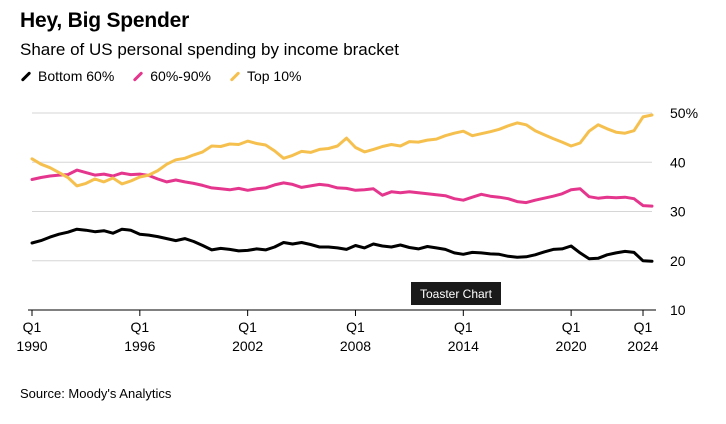 The height and width of the screenshot is (424, 726). What do you see at coordinates (571, 346) in the screenshot?
I see `x-tick-label-year-2020: 2020` at bounding box center [571, 346].